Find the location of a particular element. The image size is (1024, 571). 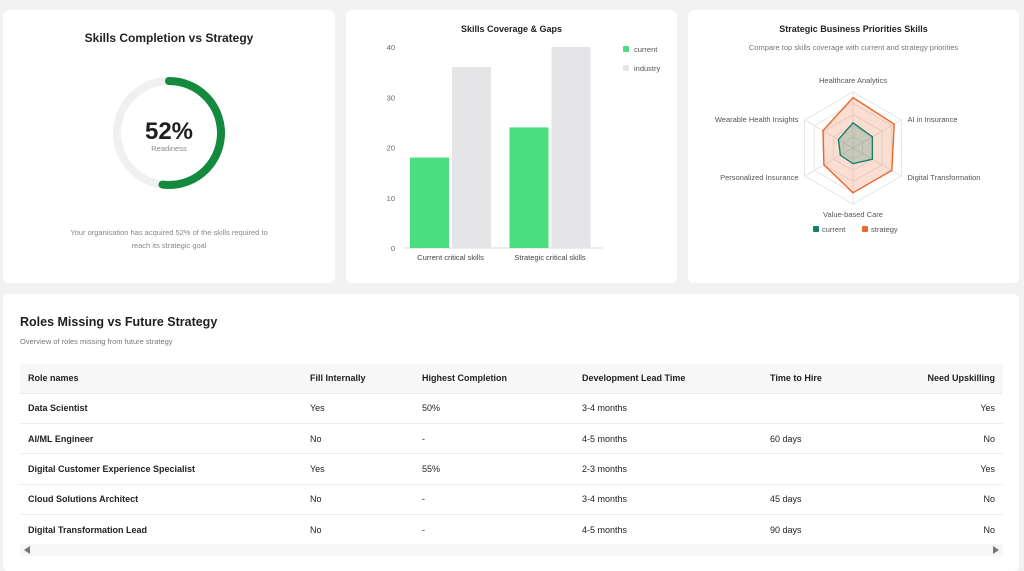

radar-chart-title: Strategic Business Priorities Skills is located at coordinates (853, 29).